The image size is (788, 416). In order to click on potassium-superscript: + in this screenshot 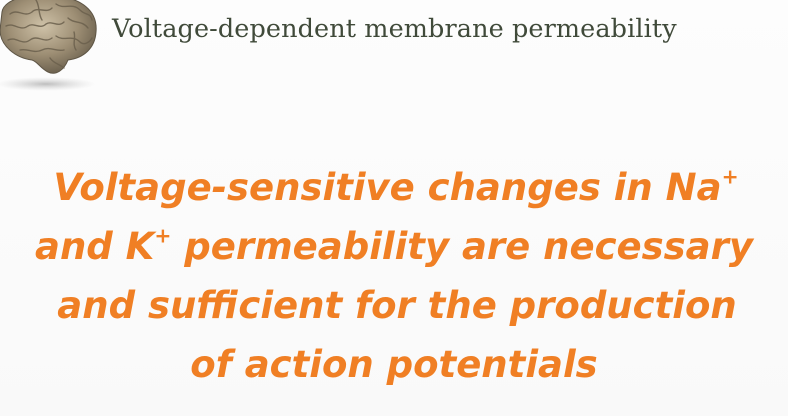, I will do `click(163, 235)`.